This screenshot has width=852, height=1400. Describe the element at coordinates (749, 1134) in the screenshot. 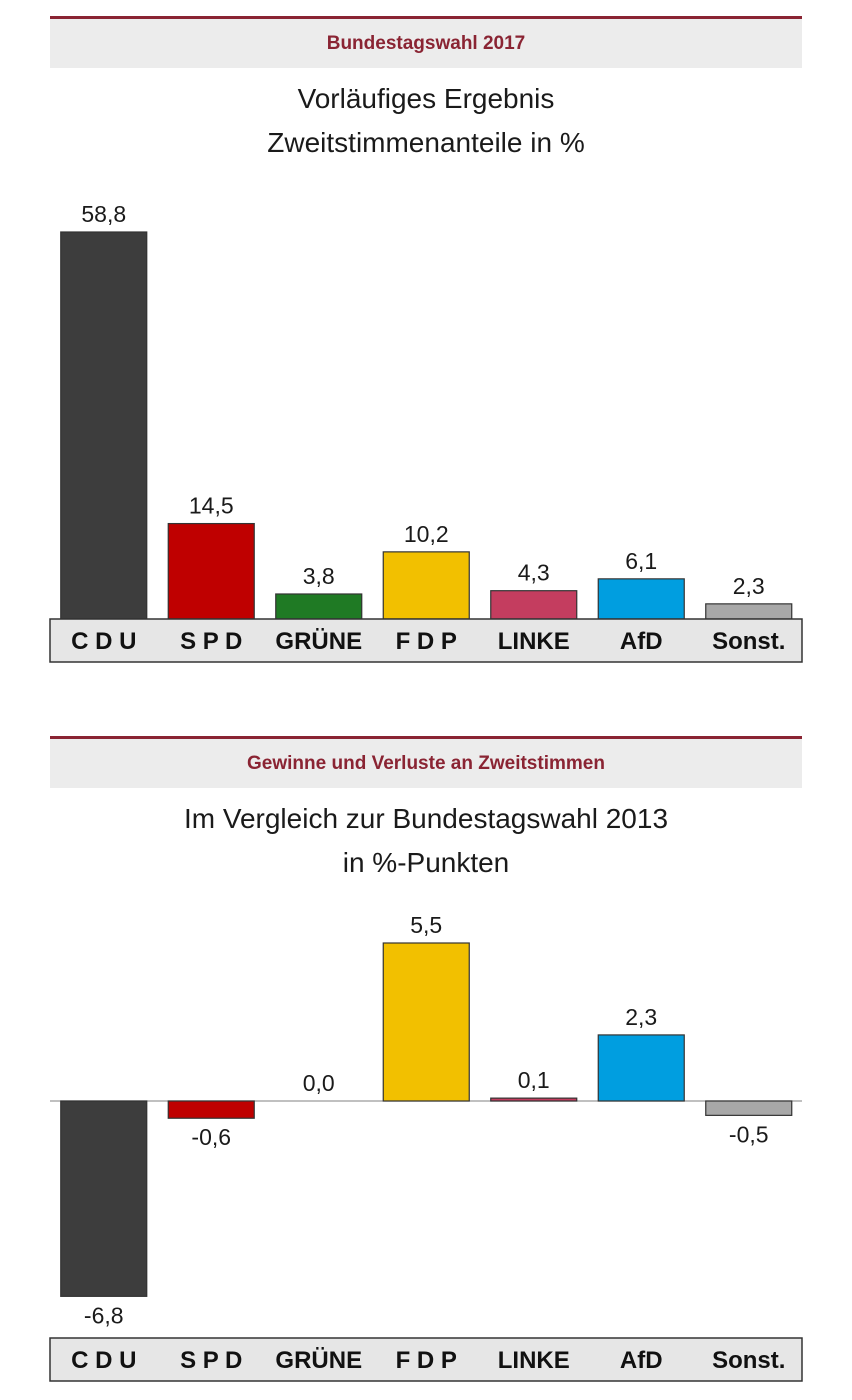

I see `data-label: -0,5` at that location.